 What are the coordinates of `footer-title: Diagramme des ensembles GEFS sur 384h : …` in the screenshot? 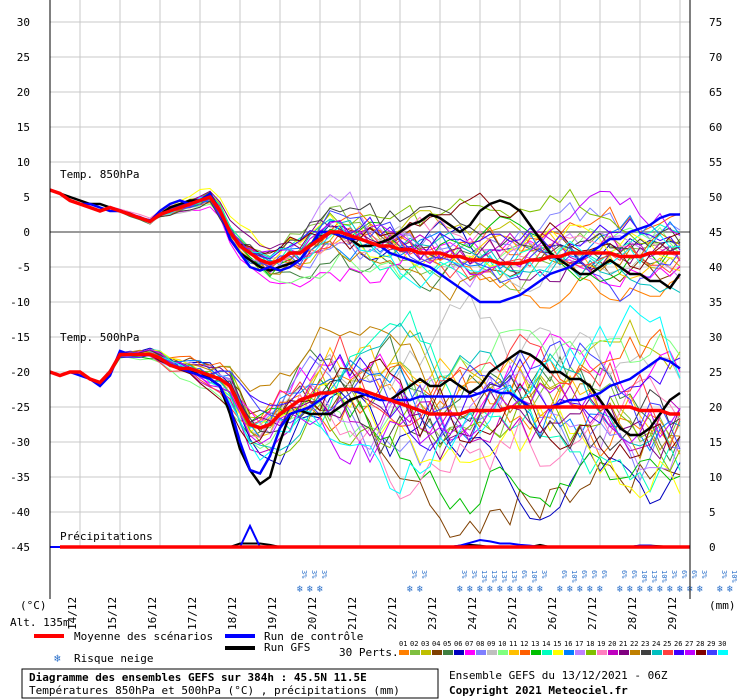 It's located at (198, 677).